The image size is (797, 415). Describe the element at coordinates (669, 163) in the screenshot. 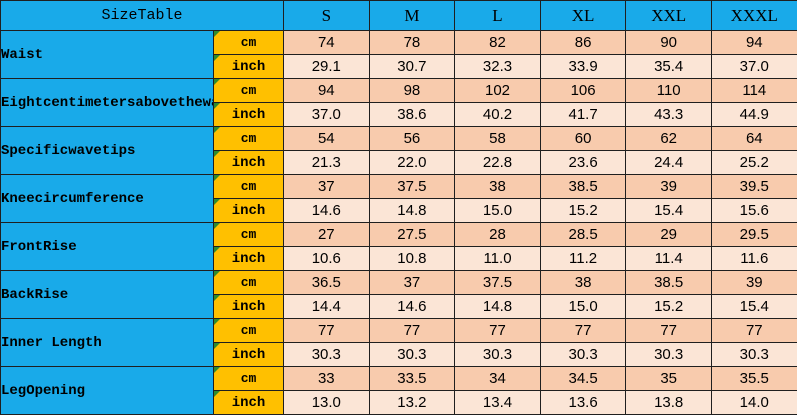

I see `value-cell: 24.4` at that location.